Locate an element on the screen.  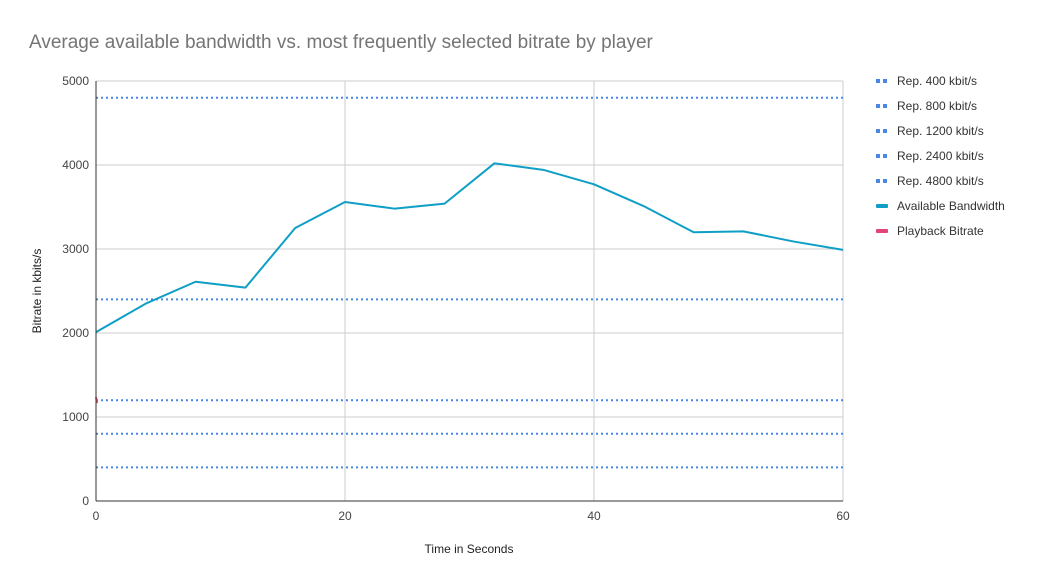
legend-item-rep-400-kbit-s: Rep. 400 kbit/s is located at coordinates (926, 81).